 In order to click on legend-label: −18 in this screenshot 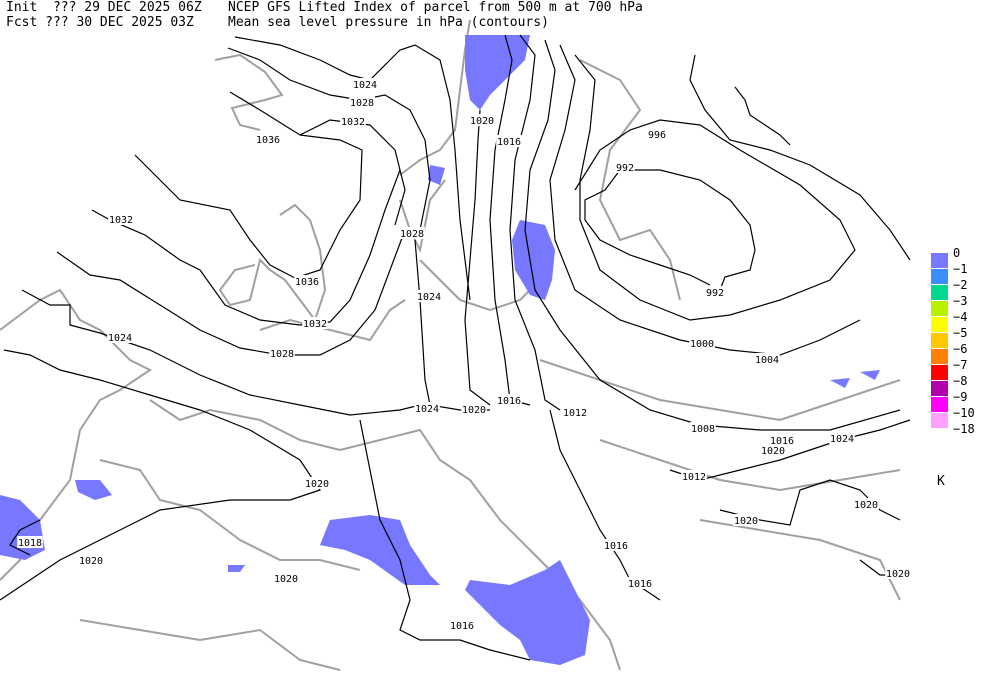, I will do `click(964, 429)`.